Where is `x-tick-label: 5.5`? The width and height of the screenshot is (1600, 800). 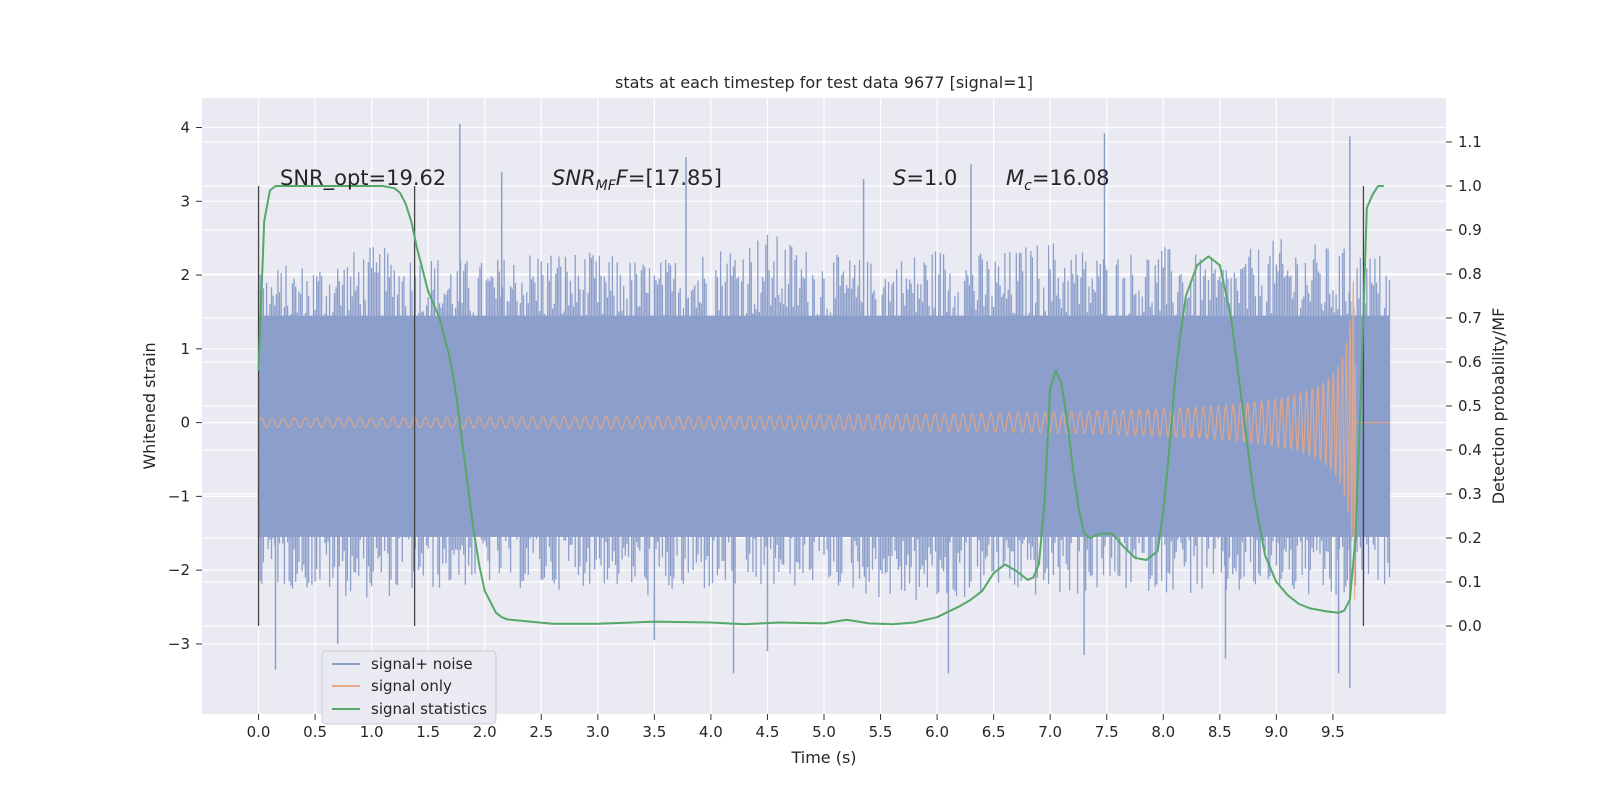 x-tick-label: 5.5 is located at coordinates (881, 732).